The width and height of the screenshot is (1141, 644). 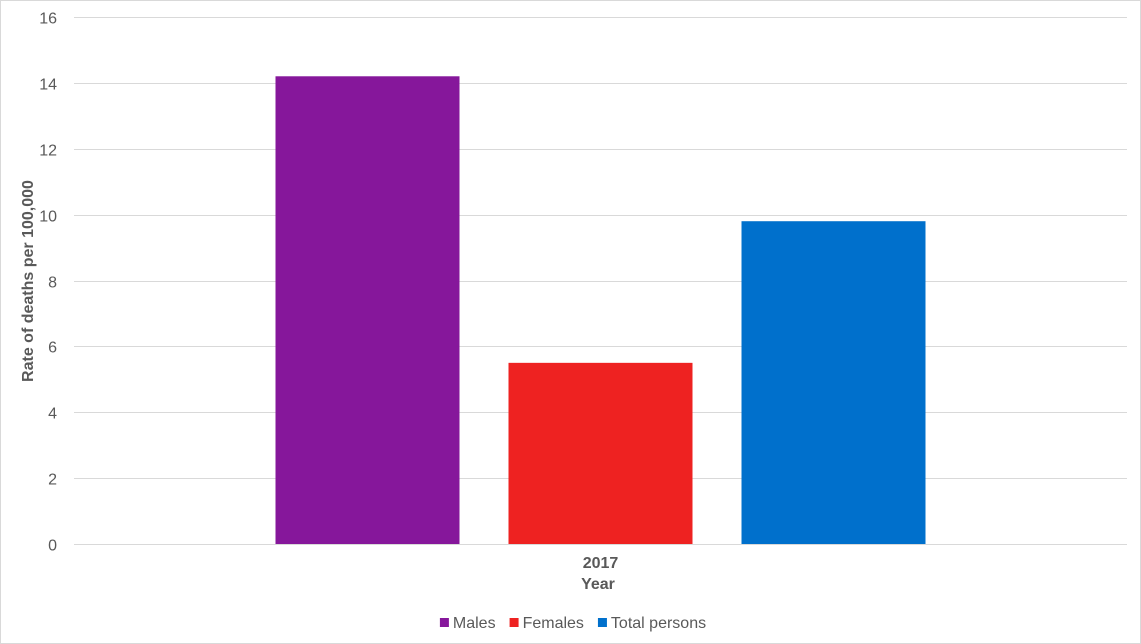 What do you see at coordinates (28, 281) in the screenshot?
I see `y-axis-title: Rate of deaths per 100,000` at bounding box center [28, 281].